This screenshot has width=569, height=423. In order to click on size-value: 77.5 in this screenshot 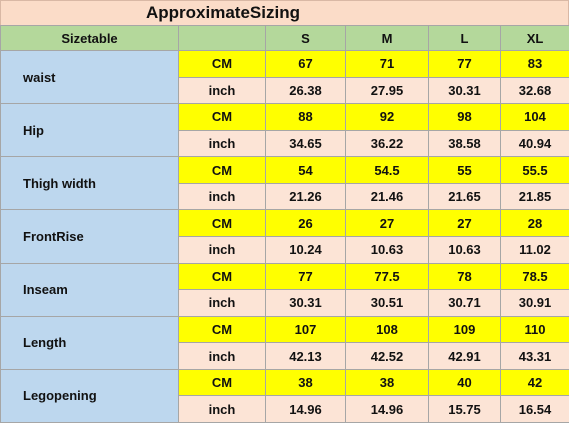, I will do `click(387, 276)`.